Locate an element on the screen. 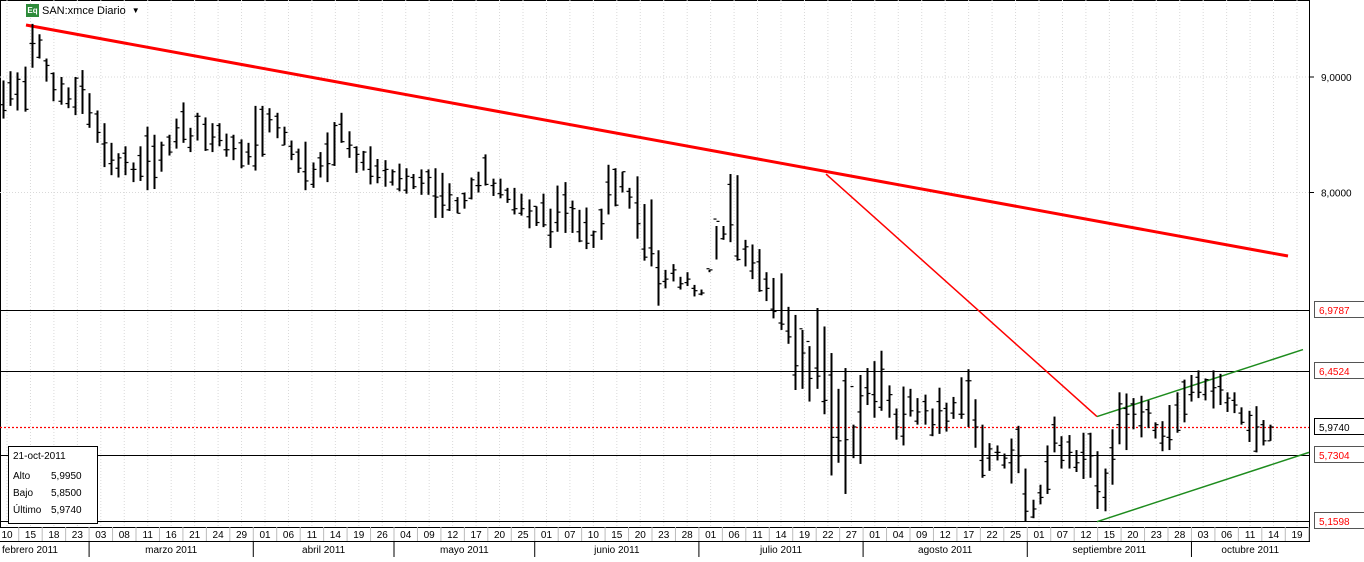 This screenshot has width=1364, height=562. equity-icon: Eq is located at coordinates (32, 10).